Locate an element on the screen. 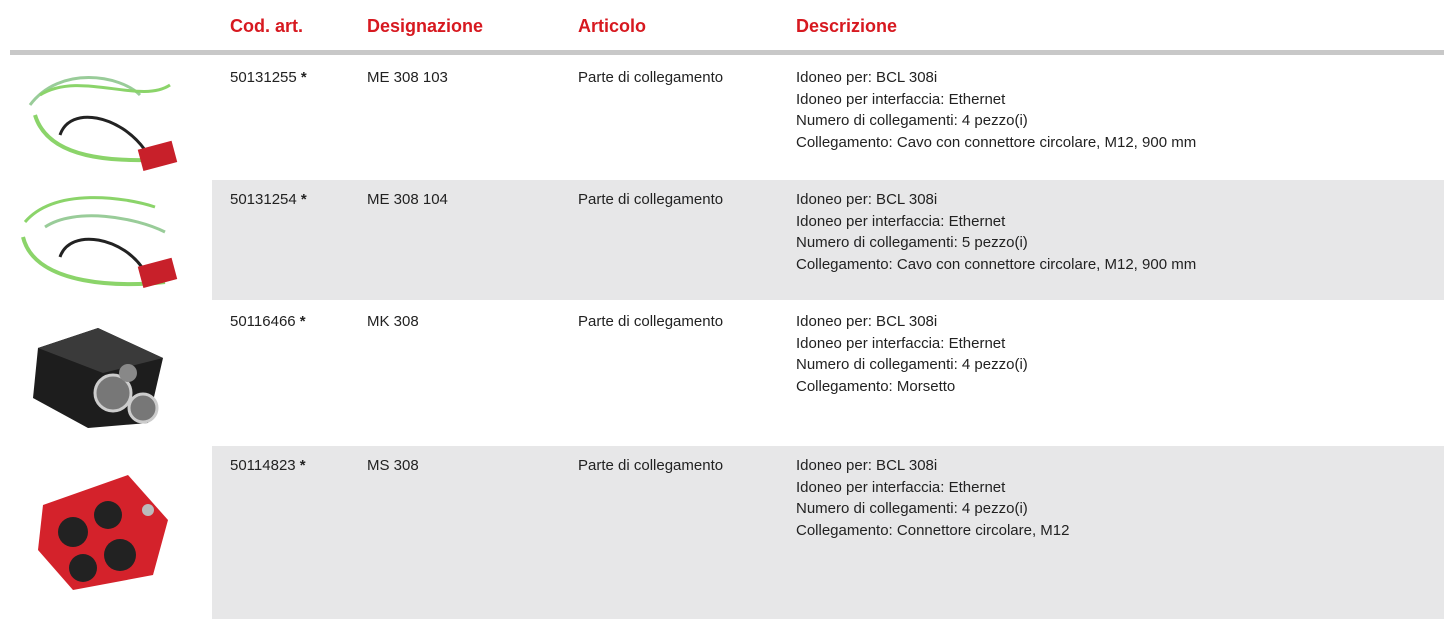 This screenshot has height=619, width=1444. column-header: Designazione is located at coordinates (425, 26).